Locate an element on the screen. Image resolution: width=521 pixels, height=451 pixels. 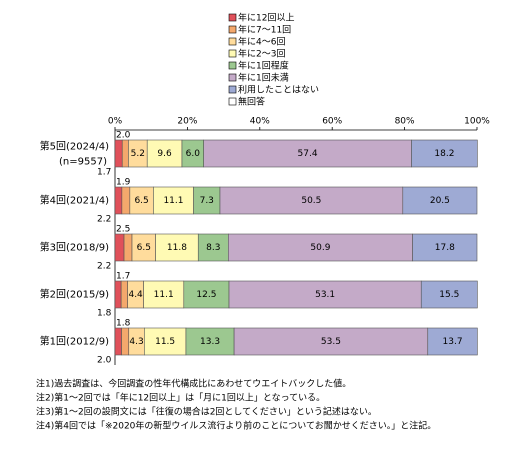
value-label: 1.9 is located at coordinates (123, 183).